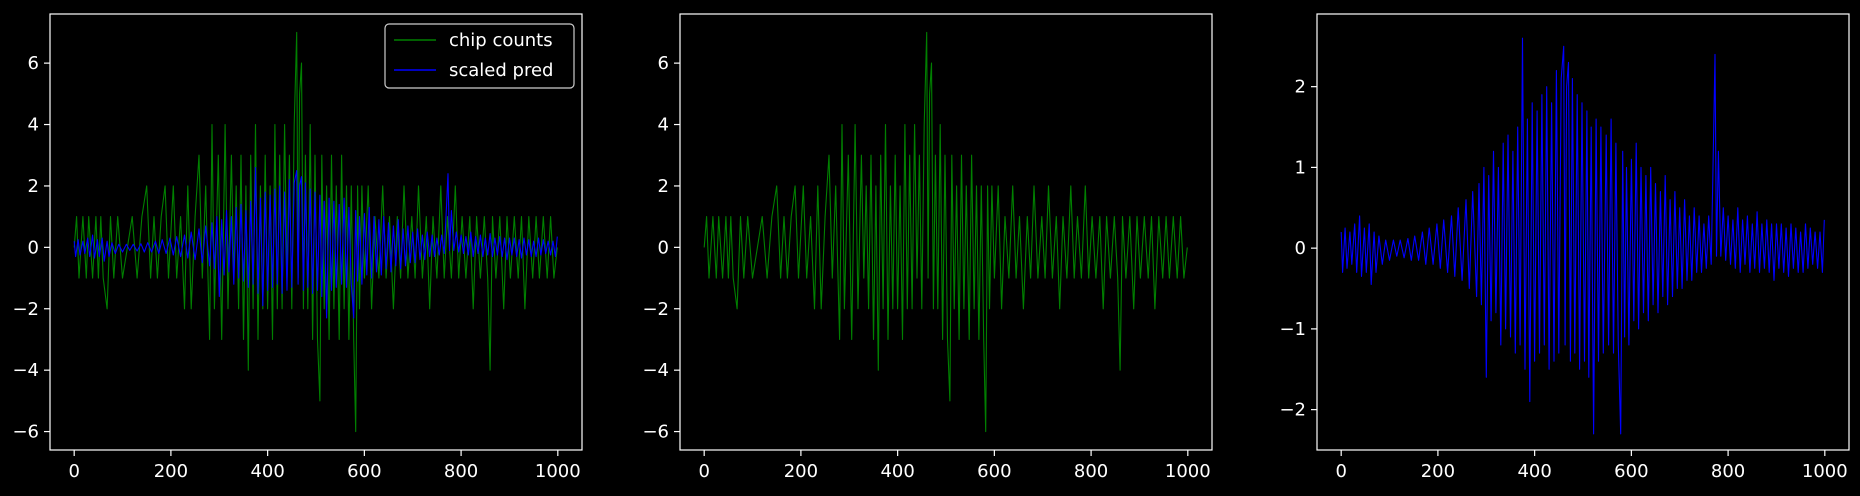 The image size is (1860, 496). What do you see at coordinates (501, 40) in the screenshot?
I see `legend-label-chip-counts: chip counts` at bounding box center [501, 40].